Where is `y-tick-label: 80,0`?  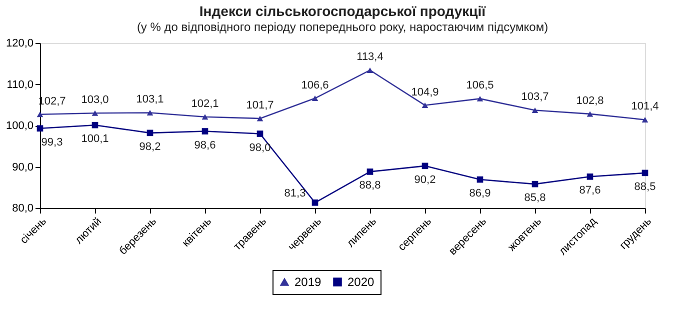 y-tick-label: 80,0 is located at coordinates (23, 208).